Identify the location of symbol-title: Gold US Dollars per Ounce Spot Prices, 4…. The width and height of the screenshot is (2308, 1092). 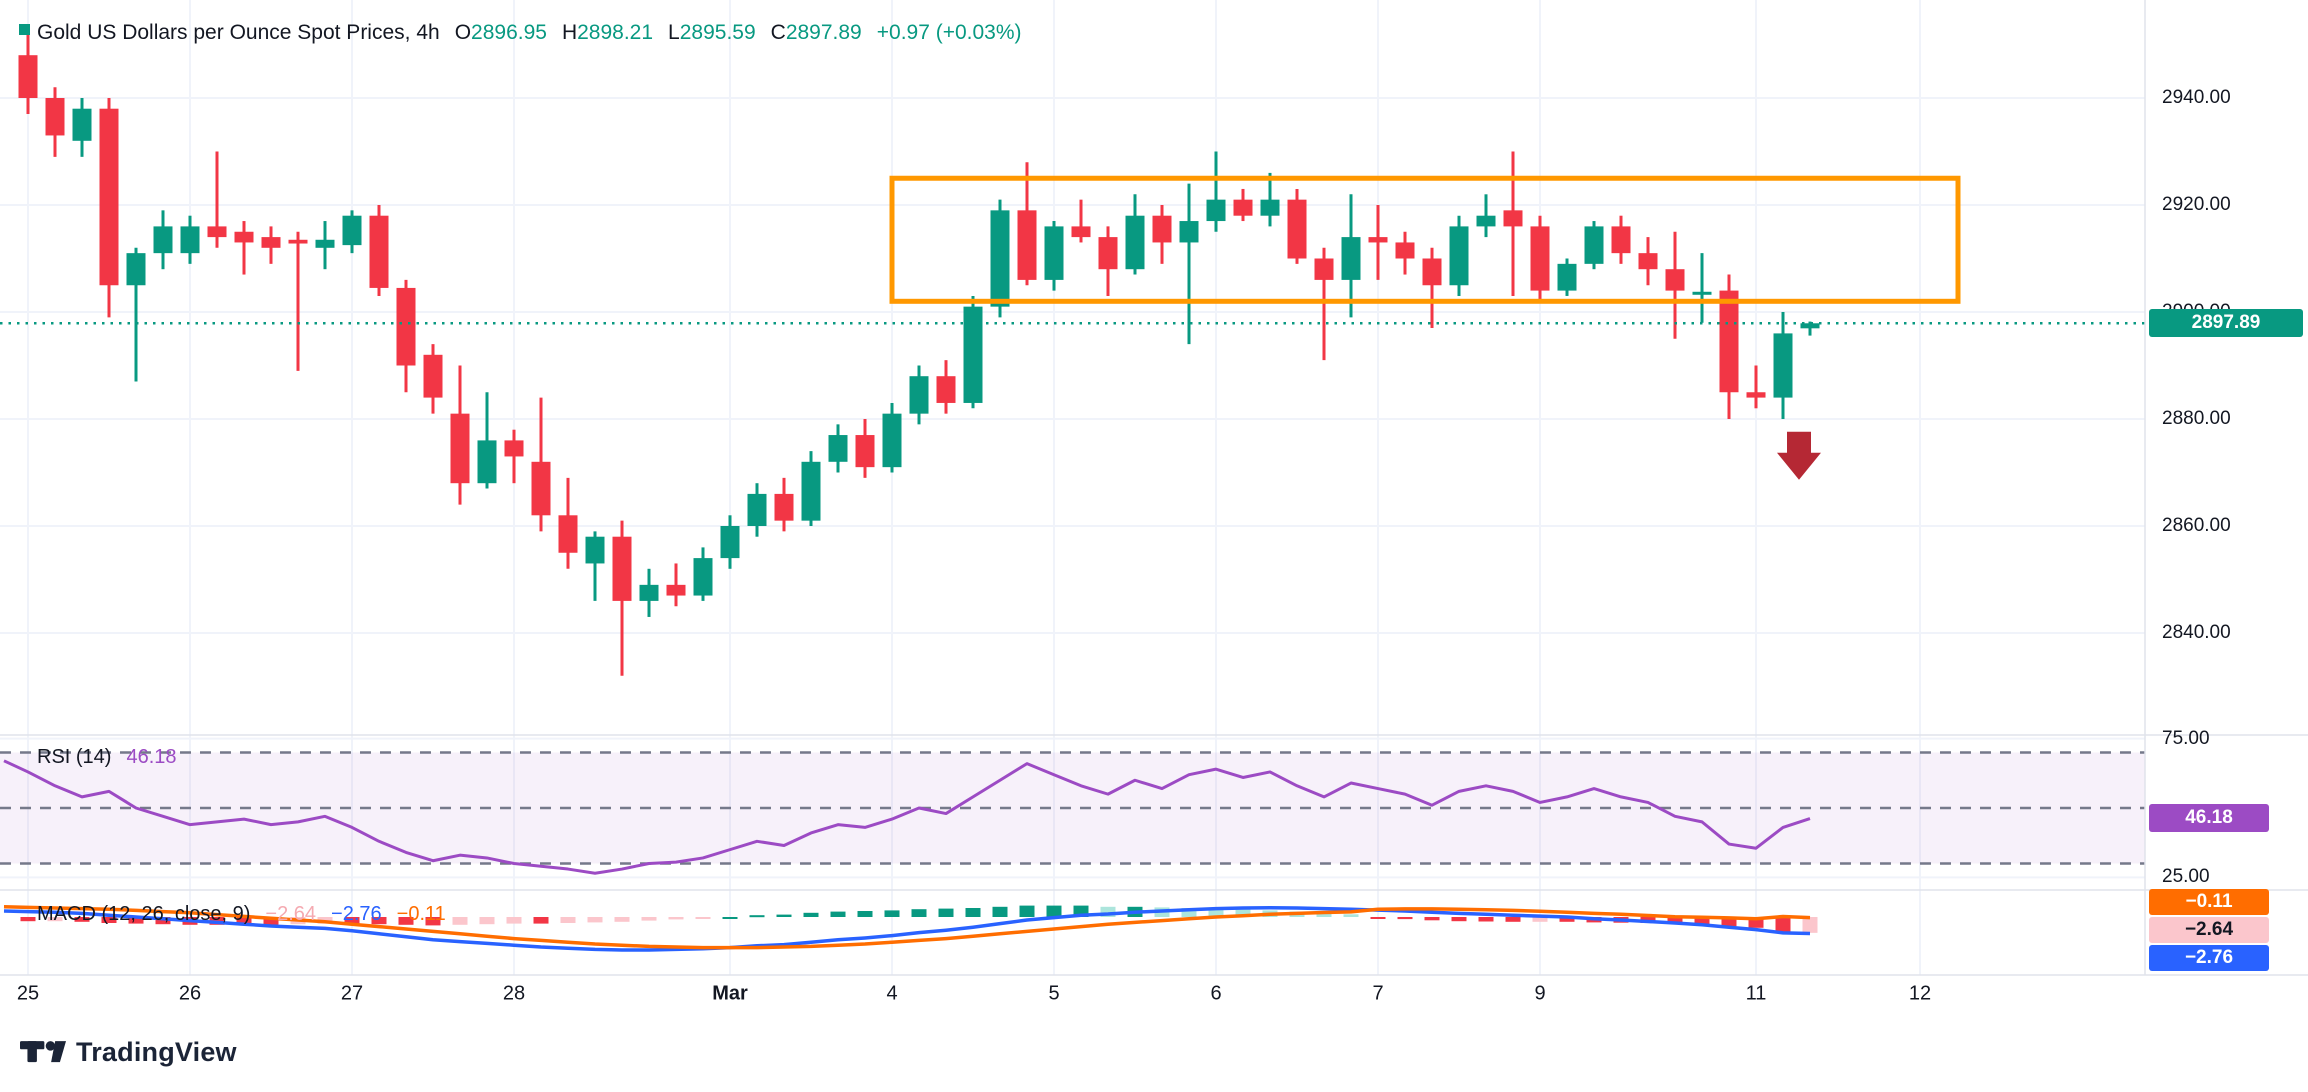
(238, 32).